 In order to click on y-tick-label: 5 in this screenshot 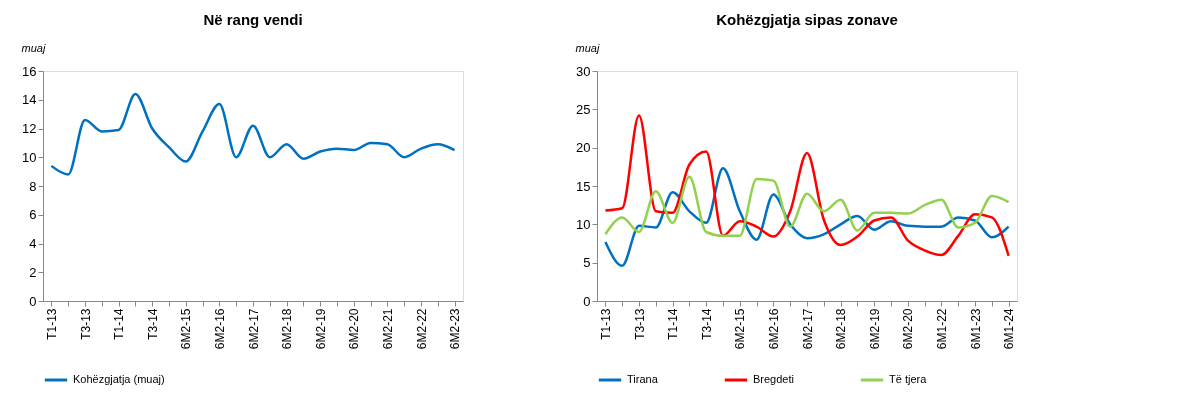, I will do `click(587, 263)`.